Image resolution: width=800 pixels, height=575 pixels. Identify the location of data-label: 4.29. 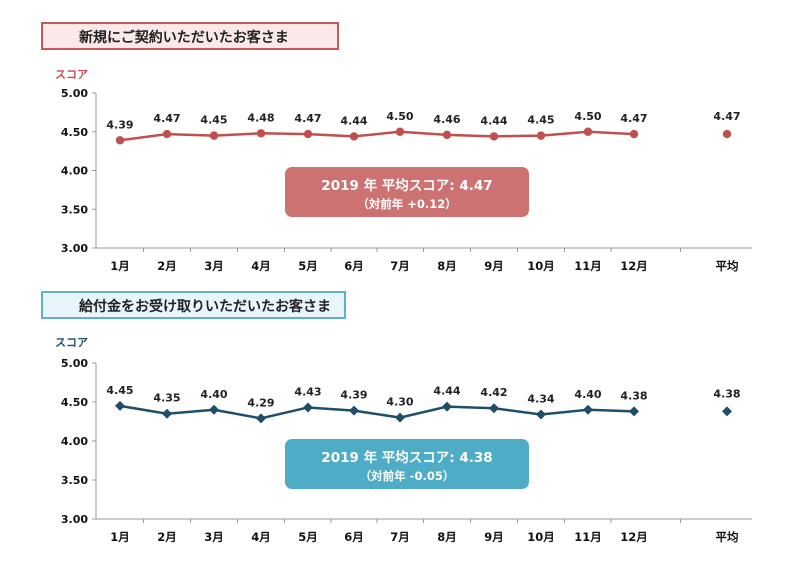
(260, 402).